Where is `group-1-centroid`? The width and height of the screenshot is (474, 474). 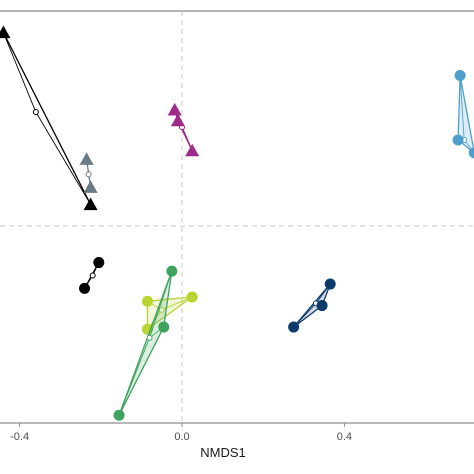
group-1-centroid is located at coordinates (35, 112).